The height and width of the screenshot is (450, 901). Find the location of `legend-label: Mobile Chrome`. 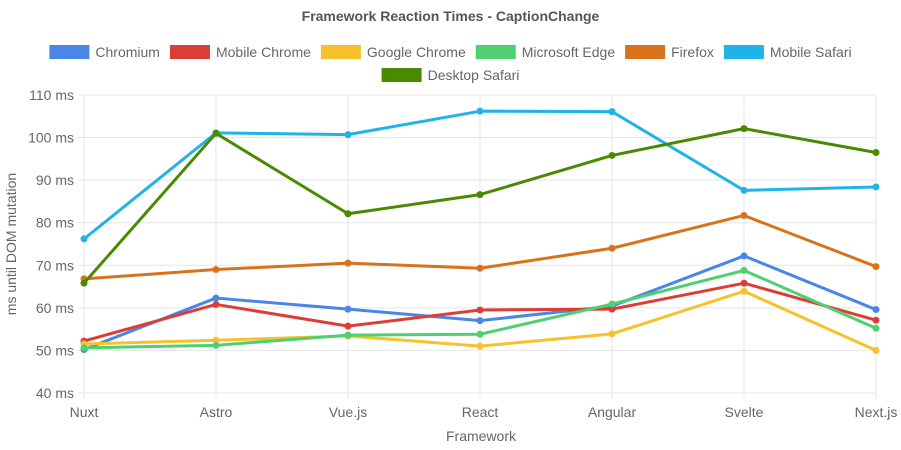

legend-label: Mobile Chrome is located at coordinates (263, 52).